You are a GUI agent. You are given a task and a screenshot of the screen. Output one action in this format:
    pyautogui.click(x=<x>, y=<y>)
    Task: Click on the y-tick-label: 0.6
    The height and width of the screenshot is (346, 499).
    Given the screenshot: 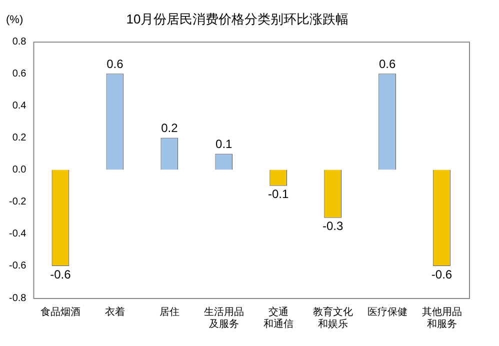 What is the action you would take?
    pyautogui.click(x=19, y=74)
    